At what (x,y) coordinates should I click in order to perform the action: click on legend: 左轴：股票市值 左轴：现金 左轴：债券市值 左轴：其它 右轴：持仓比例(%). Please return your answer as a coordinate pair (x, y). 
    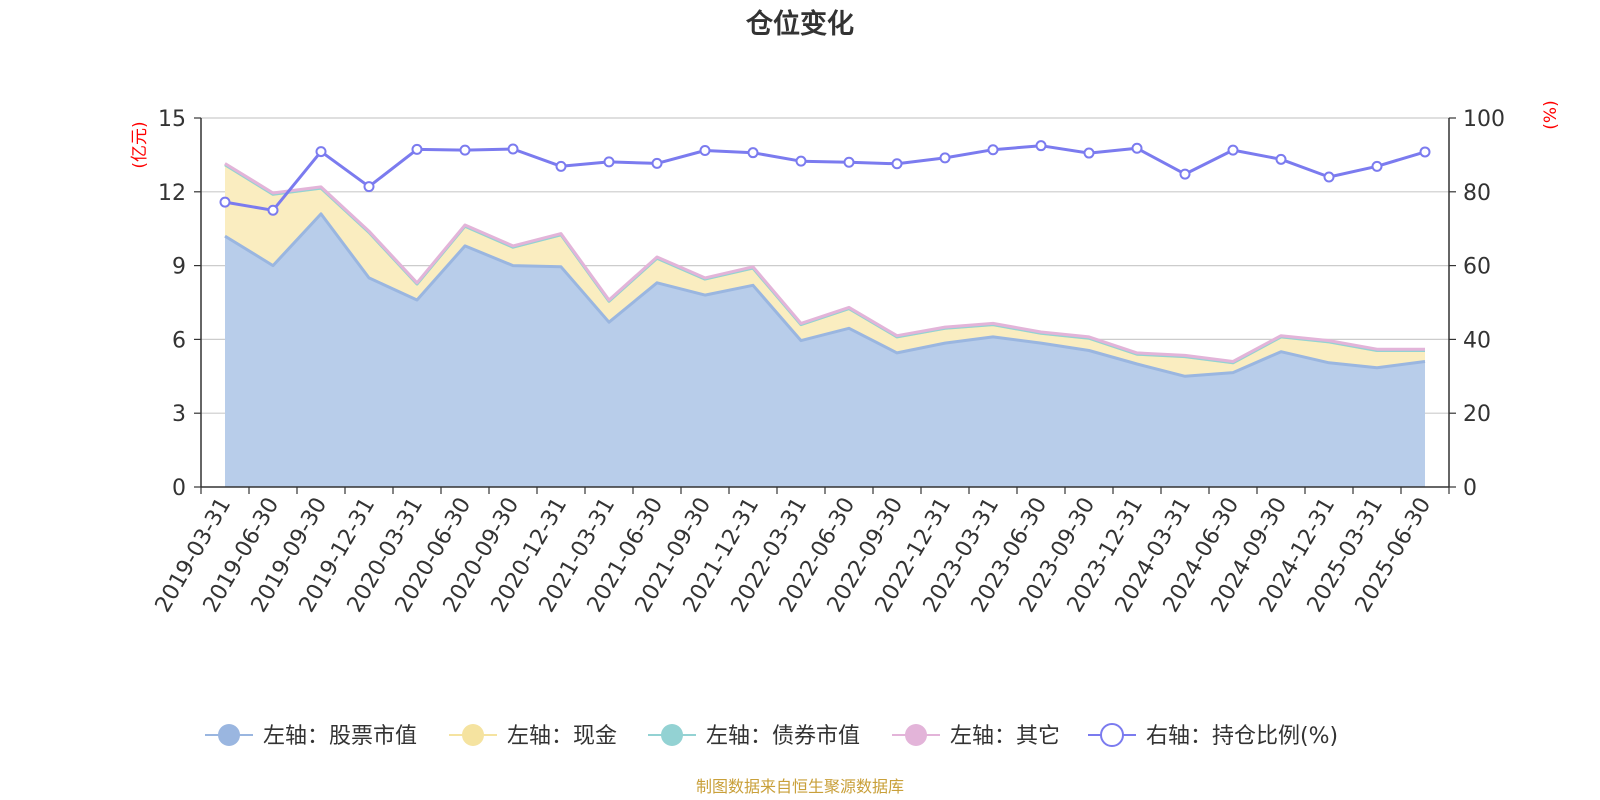
    Looking at the image, I should click on (771, 736).